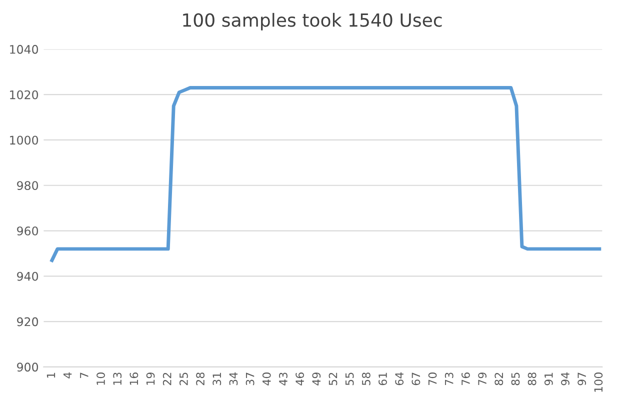 The height and width of the screenshot is (410, 624). I want to click on y-tick-label: 1040, so click(24, 49).